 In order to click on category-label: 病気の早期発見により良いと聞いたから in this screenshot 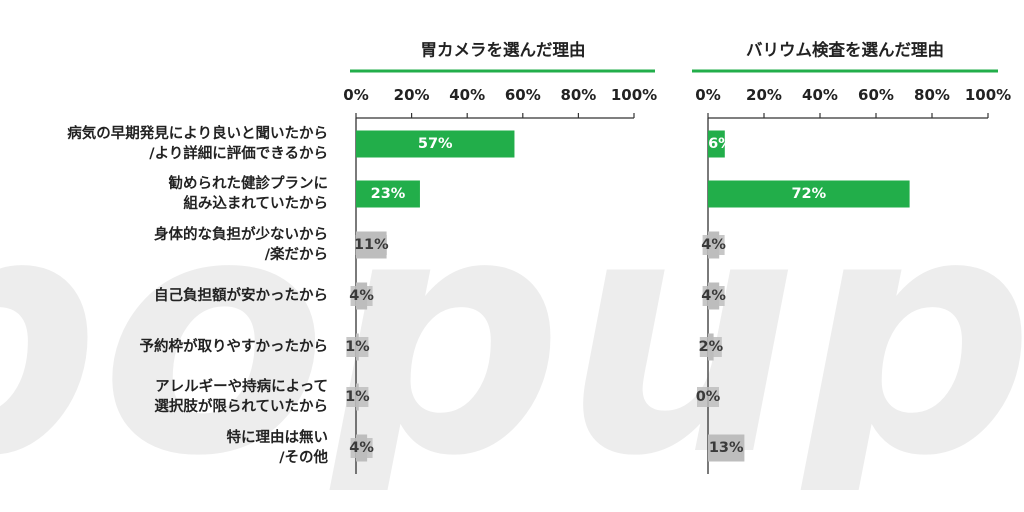, I will do `click(197, 133)`.